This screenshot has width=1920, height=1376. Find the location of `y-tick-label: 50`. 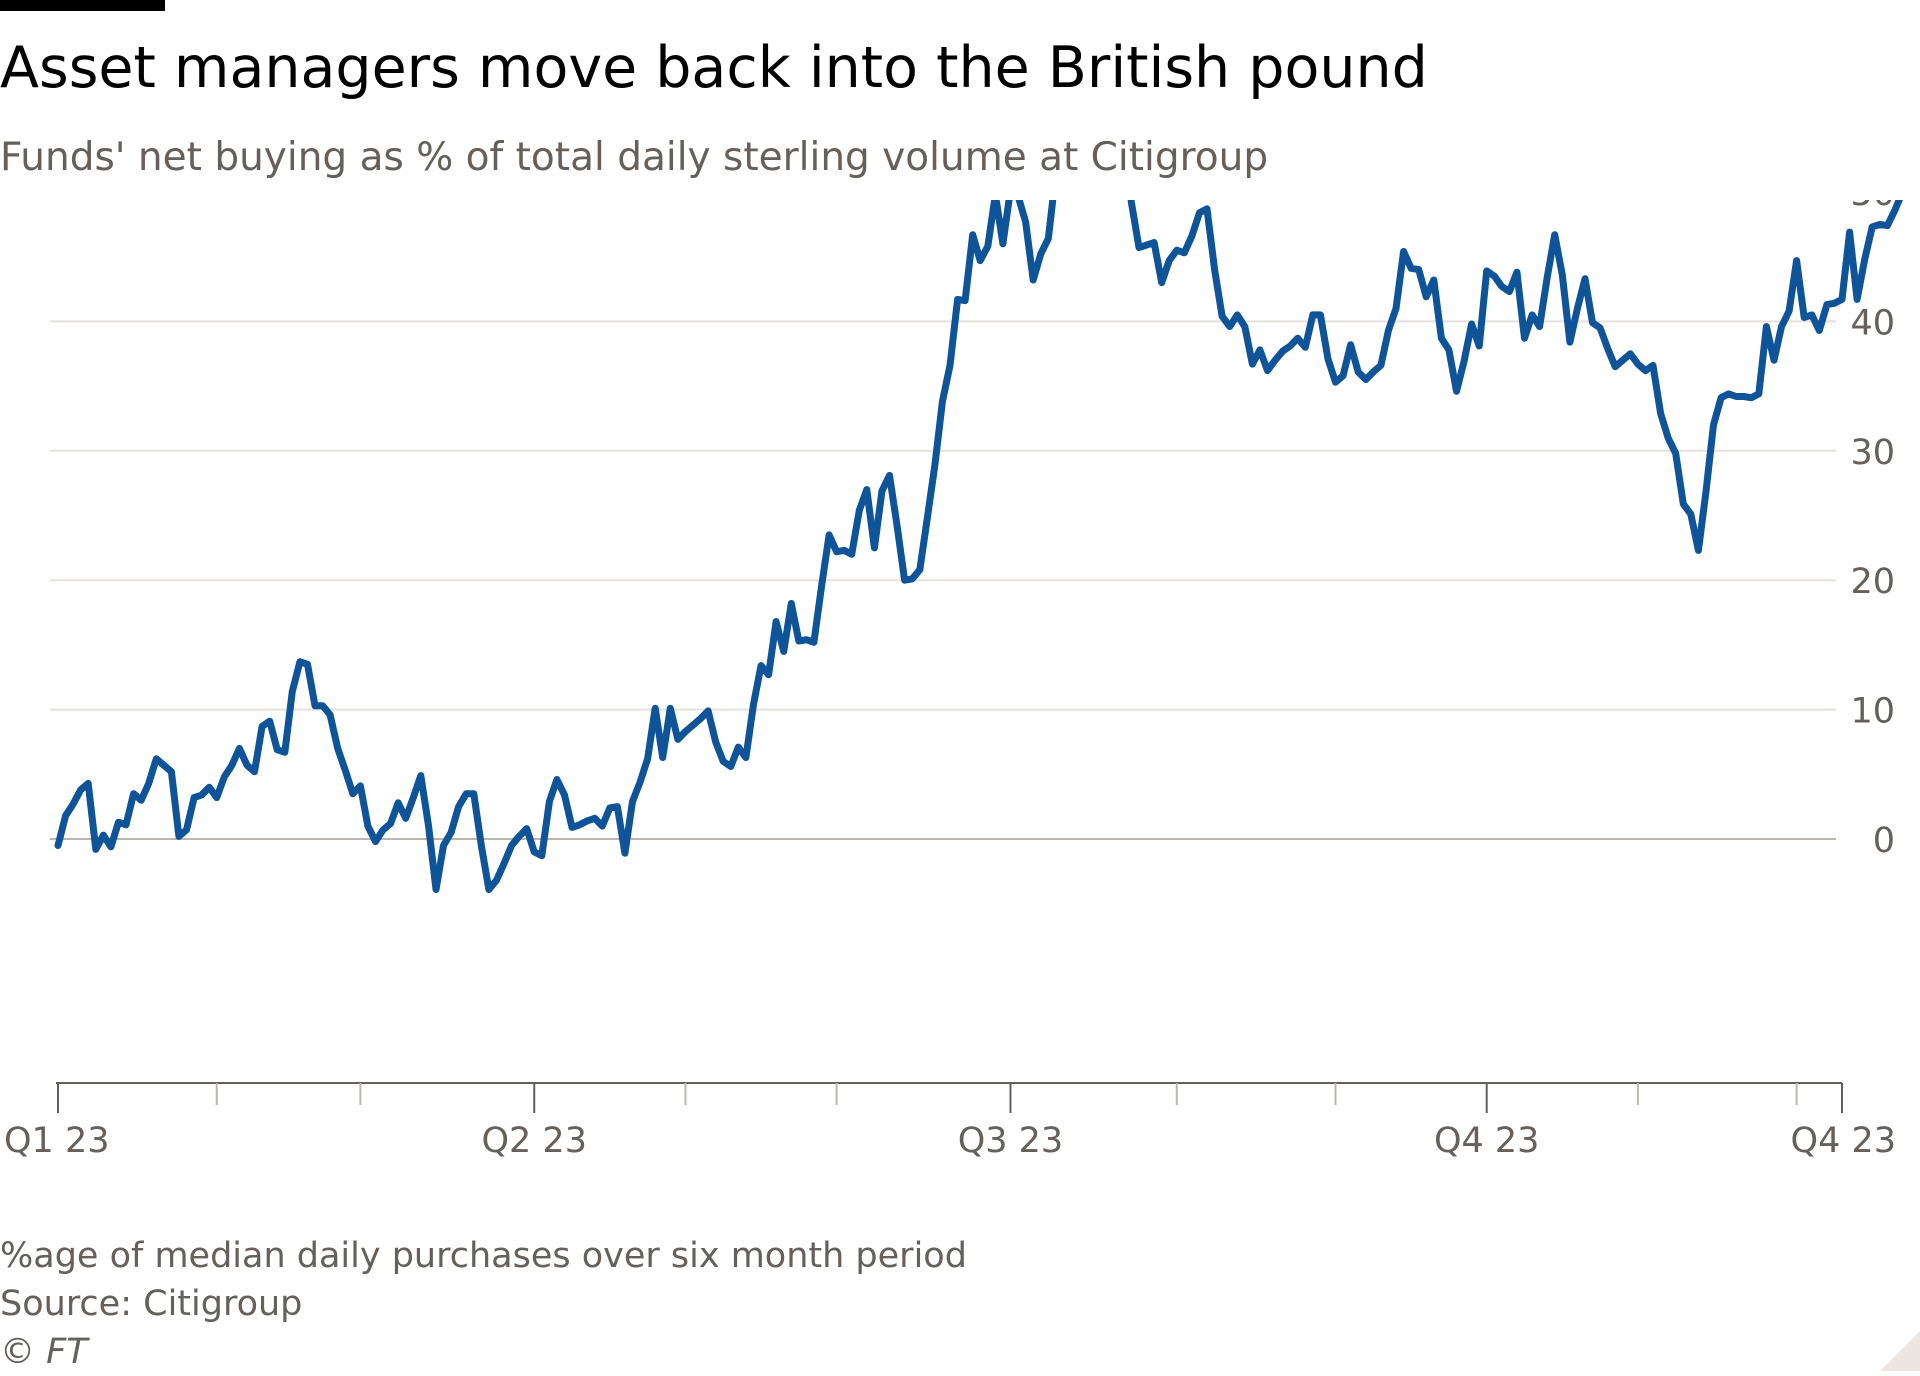

y-tick-label: 50 is located at coordinates (1872, 207).